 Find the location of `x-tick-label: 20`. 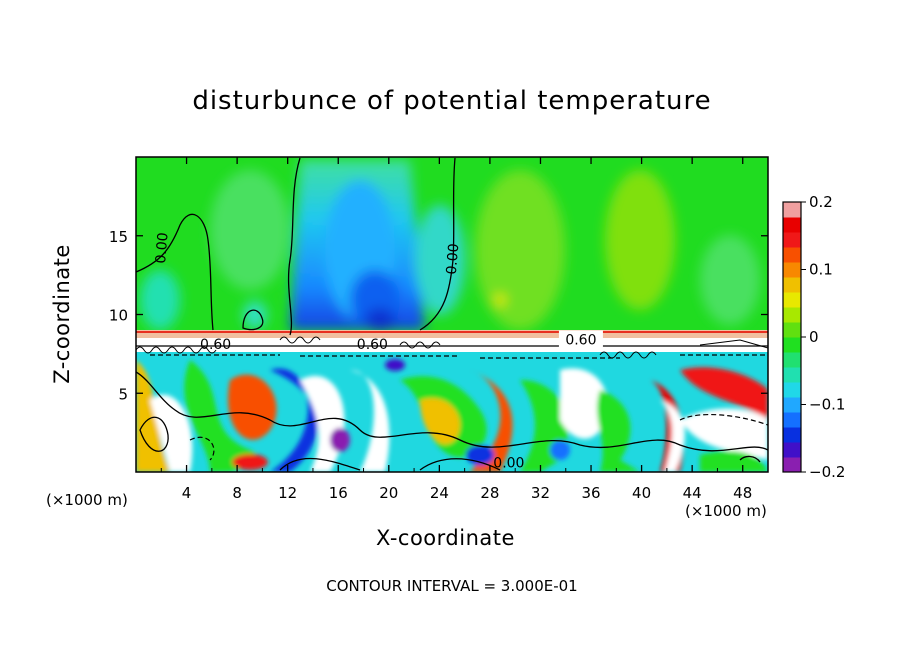

x-tick-label: 20 is located at coordinates (388, 493).